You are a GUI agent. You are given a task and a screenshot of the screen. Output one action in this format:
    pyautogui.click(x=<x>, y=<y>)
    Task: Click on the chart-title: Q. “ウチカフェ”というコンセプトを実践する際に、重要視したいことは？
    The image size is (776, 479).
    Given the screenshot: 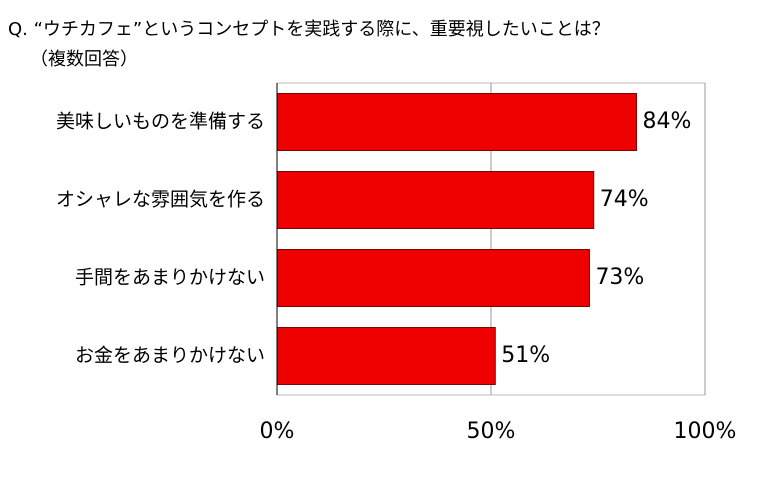 What is the action you would take?
    pyautogui.click(x=309, y=29)
    